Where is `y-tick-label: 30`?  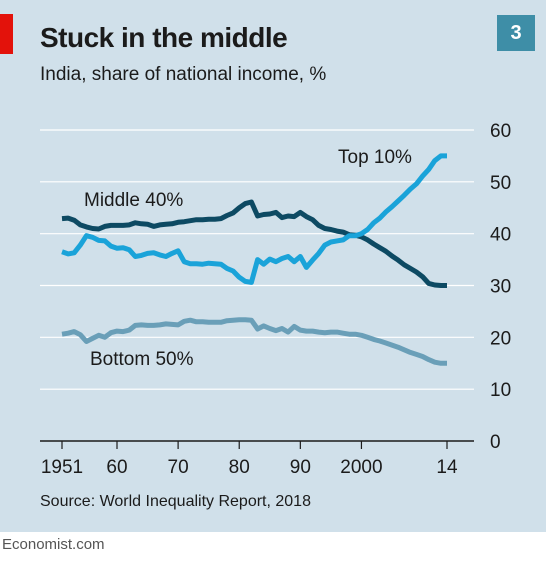 y-tick-label: 30 is located at coordinates (500, 287).